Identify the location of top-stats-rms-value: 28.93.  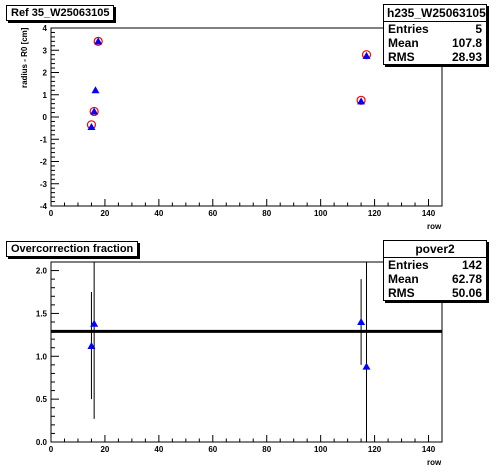
(466, 57).